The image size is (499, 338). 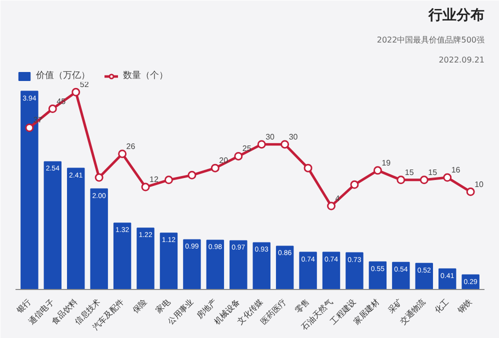 I want to click on x-tick-label: 保险, so click(x=140, y=306).